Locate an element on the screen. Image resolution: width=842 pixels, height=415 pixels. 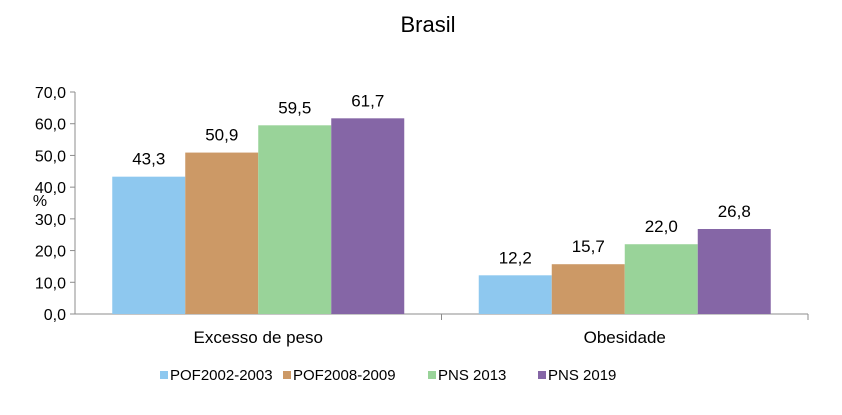
bar-value-label: 12,2 is located at coordinates (515, 257).